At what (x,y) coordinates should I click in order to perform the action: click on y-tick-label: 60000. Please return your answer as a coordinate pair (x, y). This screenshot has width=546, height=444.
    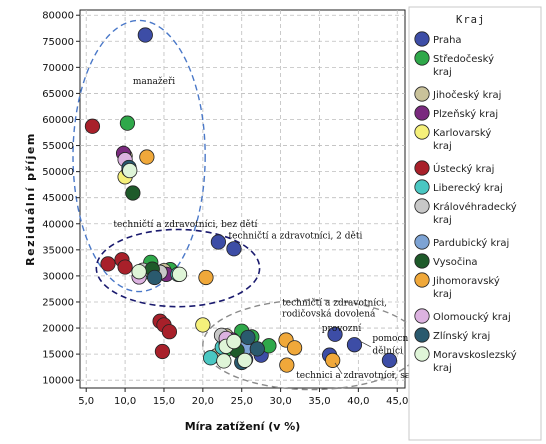
    Looking at the image, I should click on (58, 120).